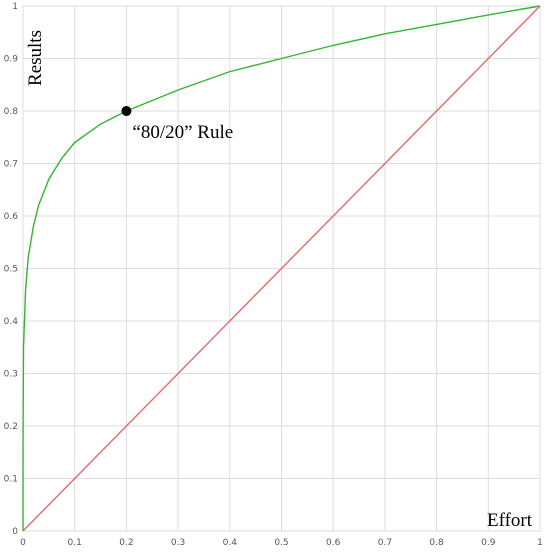  What do you see at coordinates (23, 543) in the screenshot?
I see `x-tick-label: 0` at bounding box center [23, 543].